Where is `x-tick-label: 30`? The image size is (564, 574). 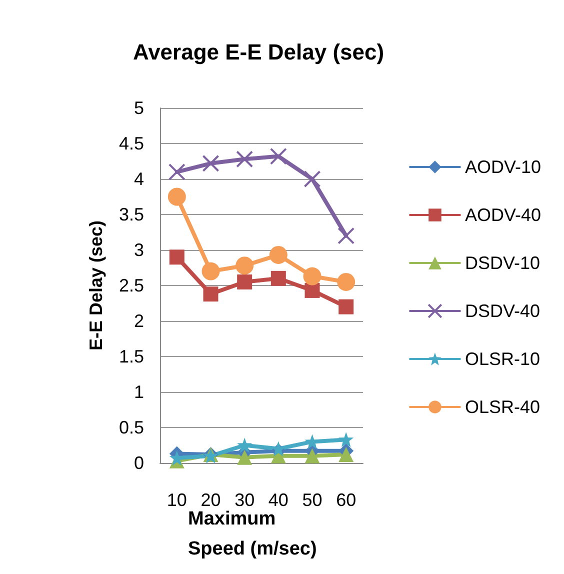
x-tick-label: 30 is located at coordinates (244, 500).